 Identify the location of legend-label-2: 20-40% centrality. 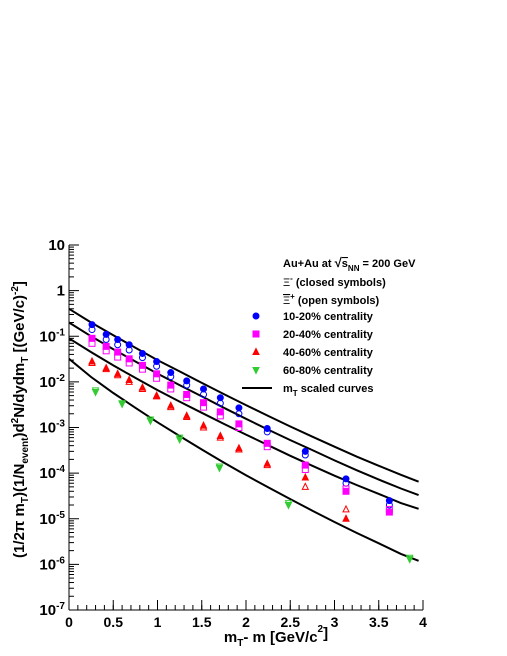
(328, 335).